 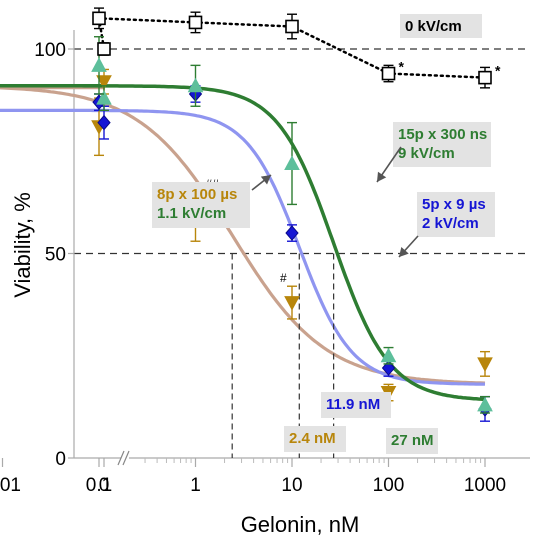 I want to click on ec50-label-2.4nM-box, so click(x=315, y=439).